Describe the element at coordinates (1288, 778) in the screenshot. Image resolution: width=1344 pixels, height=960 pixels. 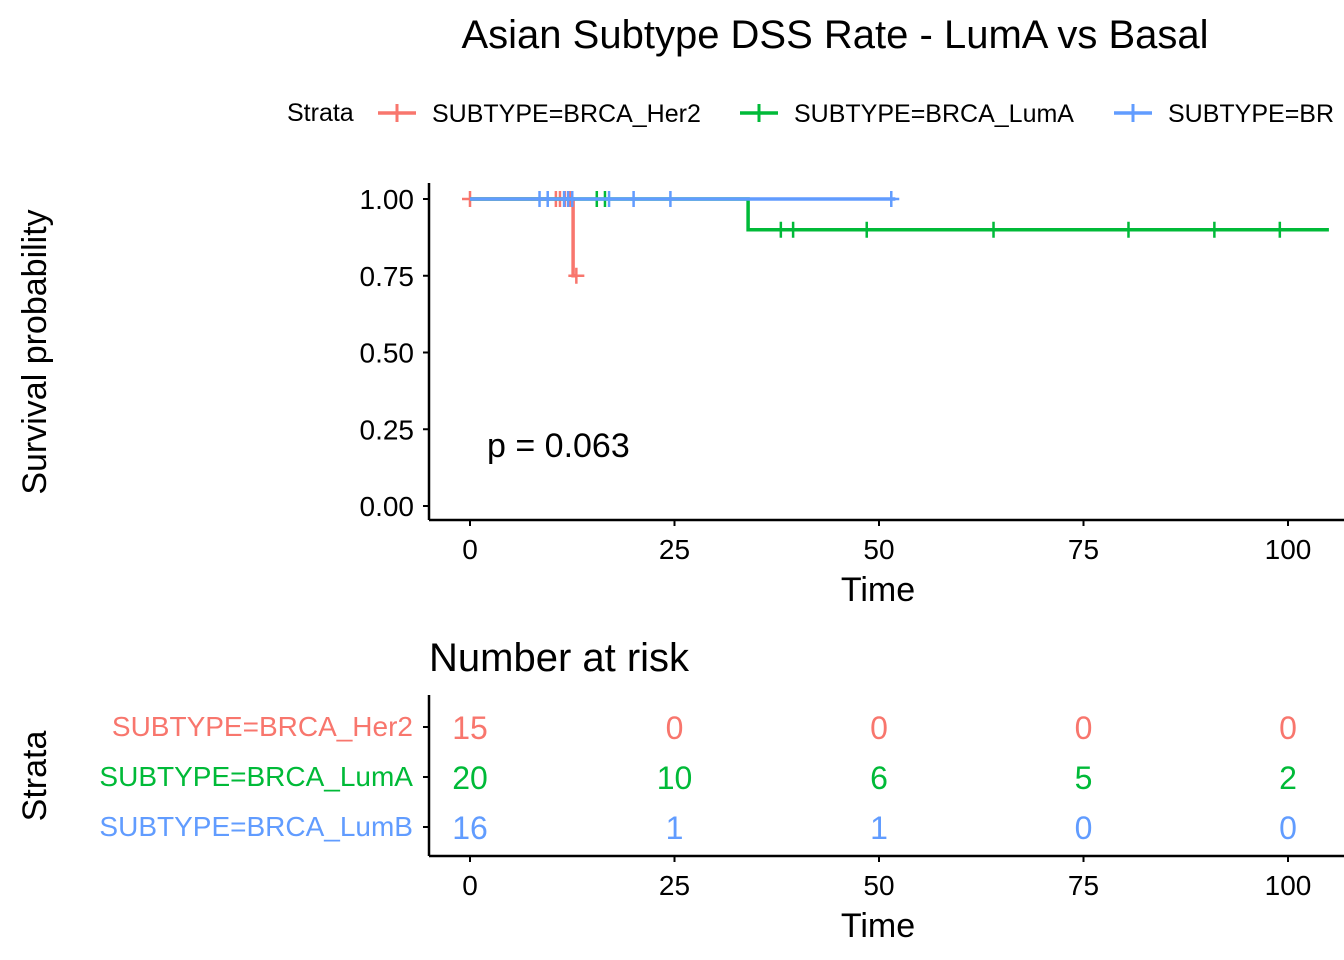
I see `risk-count: 2` at that location.